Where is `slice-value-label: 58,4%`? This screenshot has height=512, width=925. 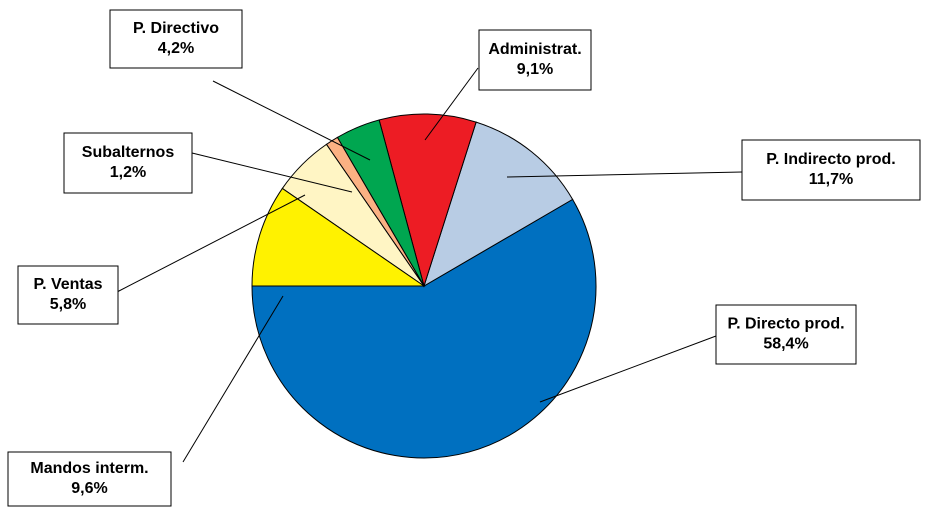 slice-value-label: 58,4% is located at coordinates (785, 344).